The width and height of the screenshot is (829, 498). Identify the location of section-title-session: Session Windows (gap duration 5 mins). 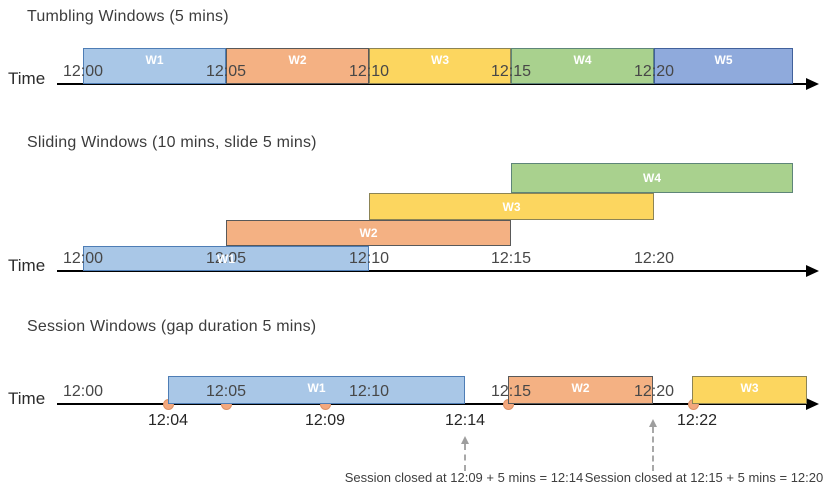
(172, 326).